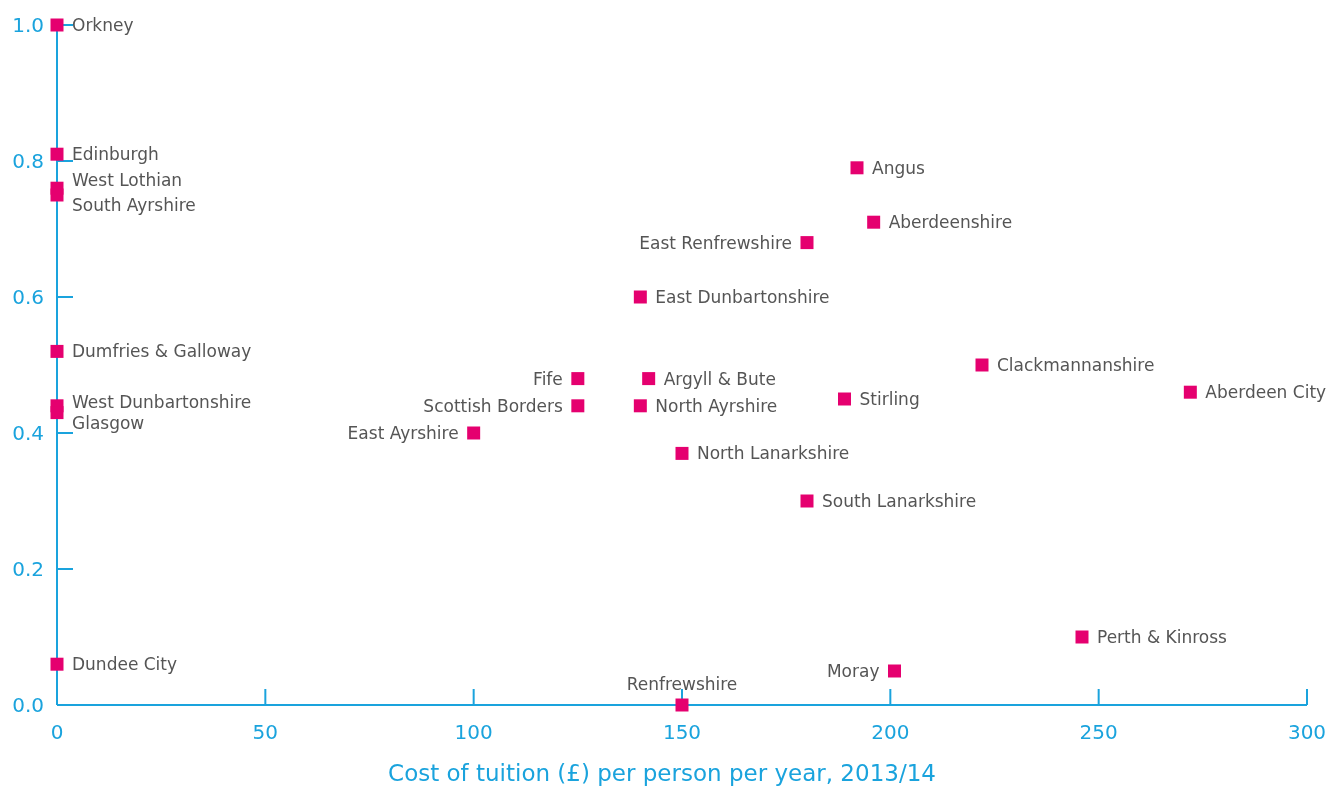 This screenshot has height=795, width=1342. What do you see at coordinates (134, 205) in the screenshot?
I see `annotation: South Ayrshire` at bounding box center [134, 205].